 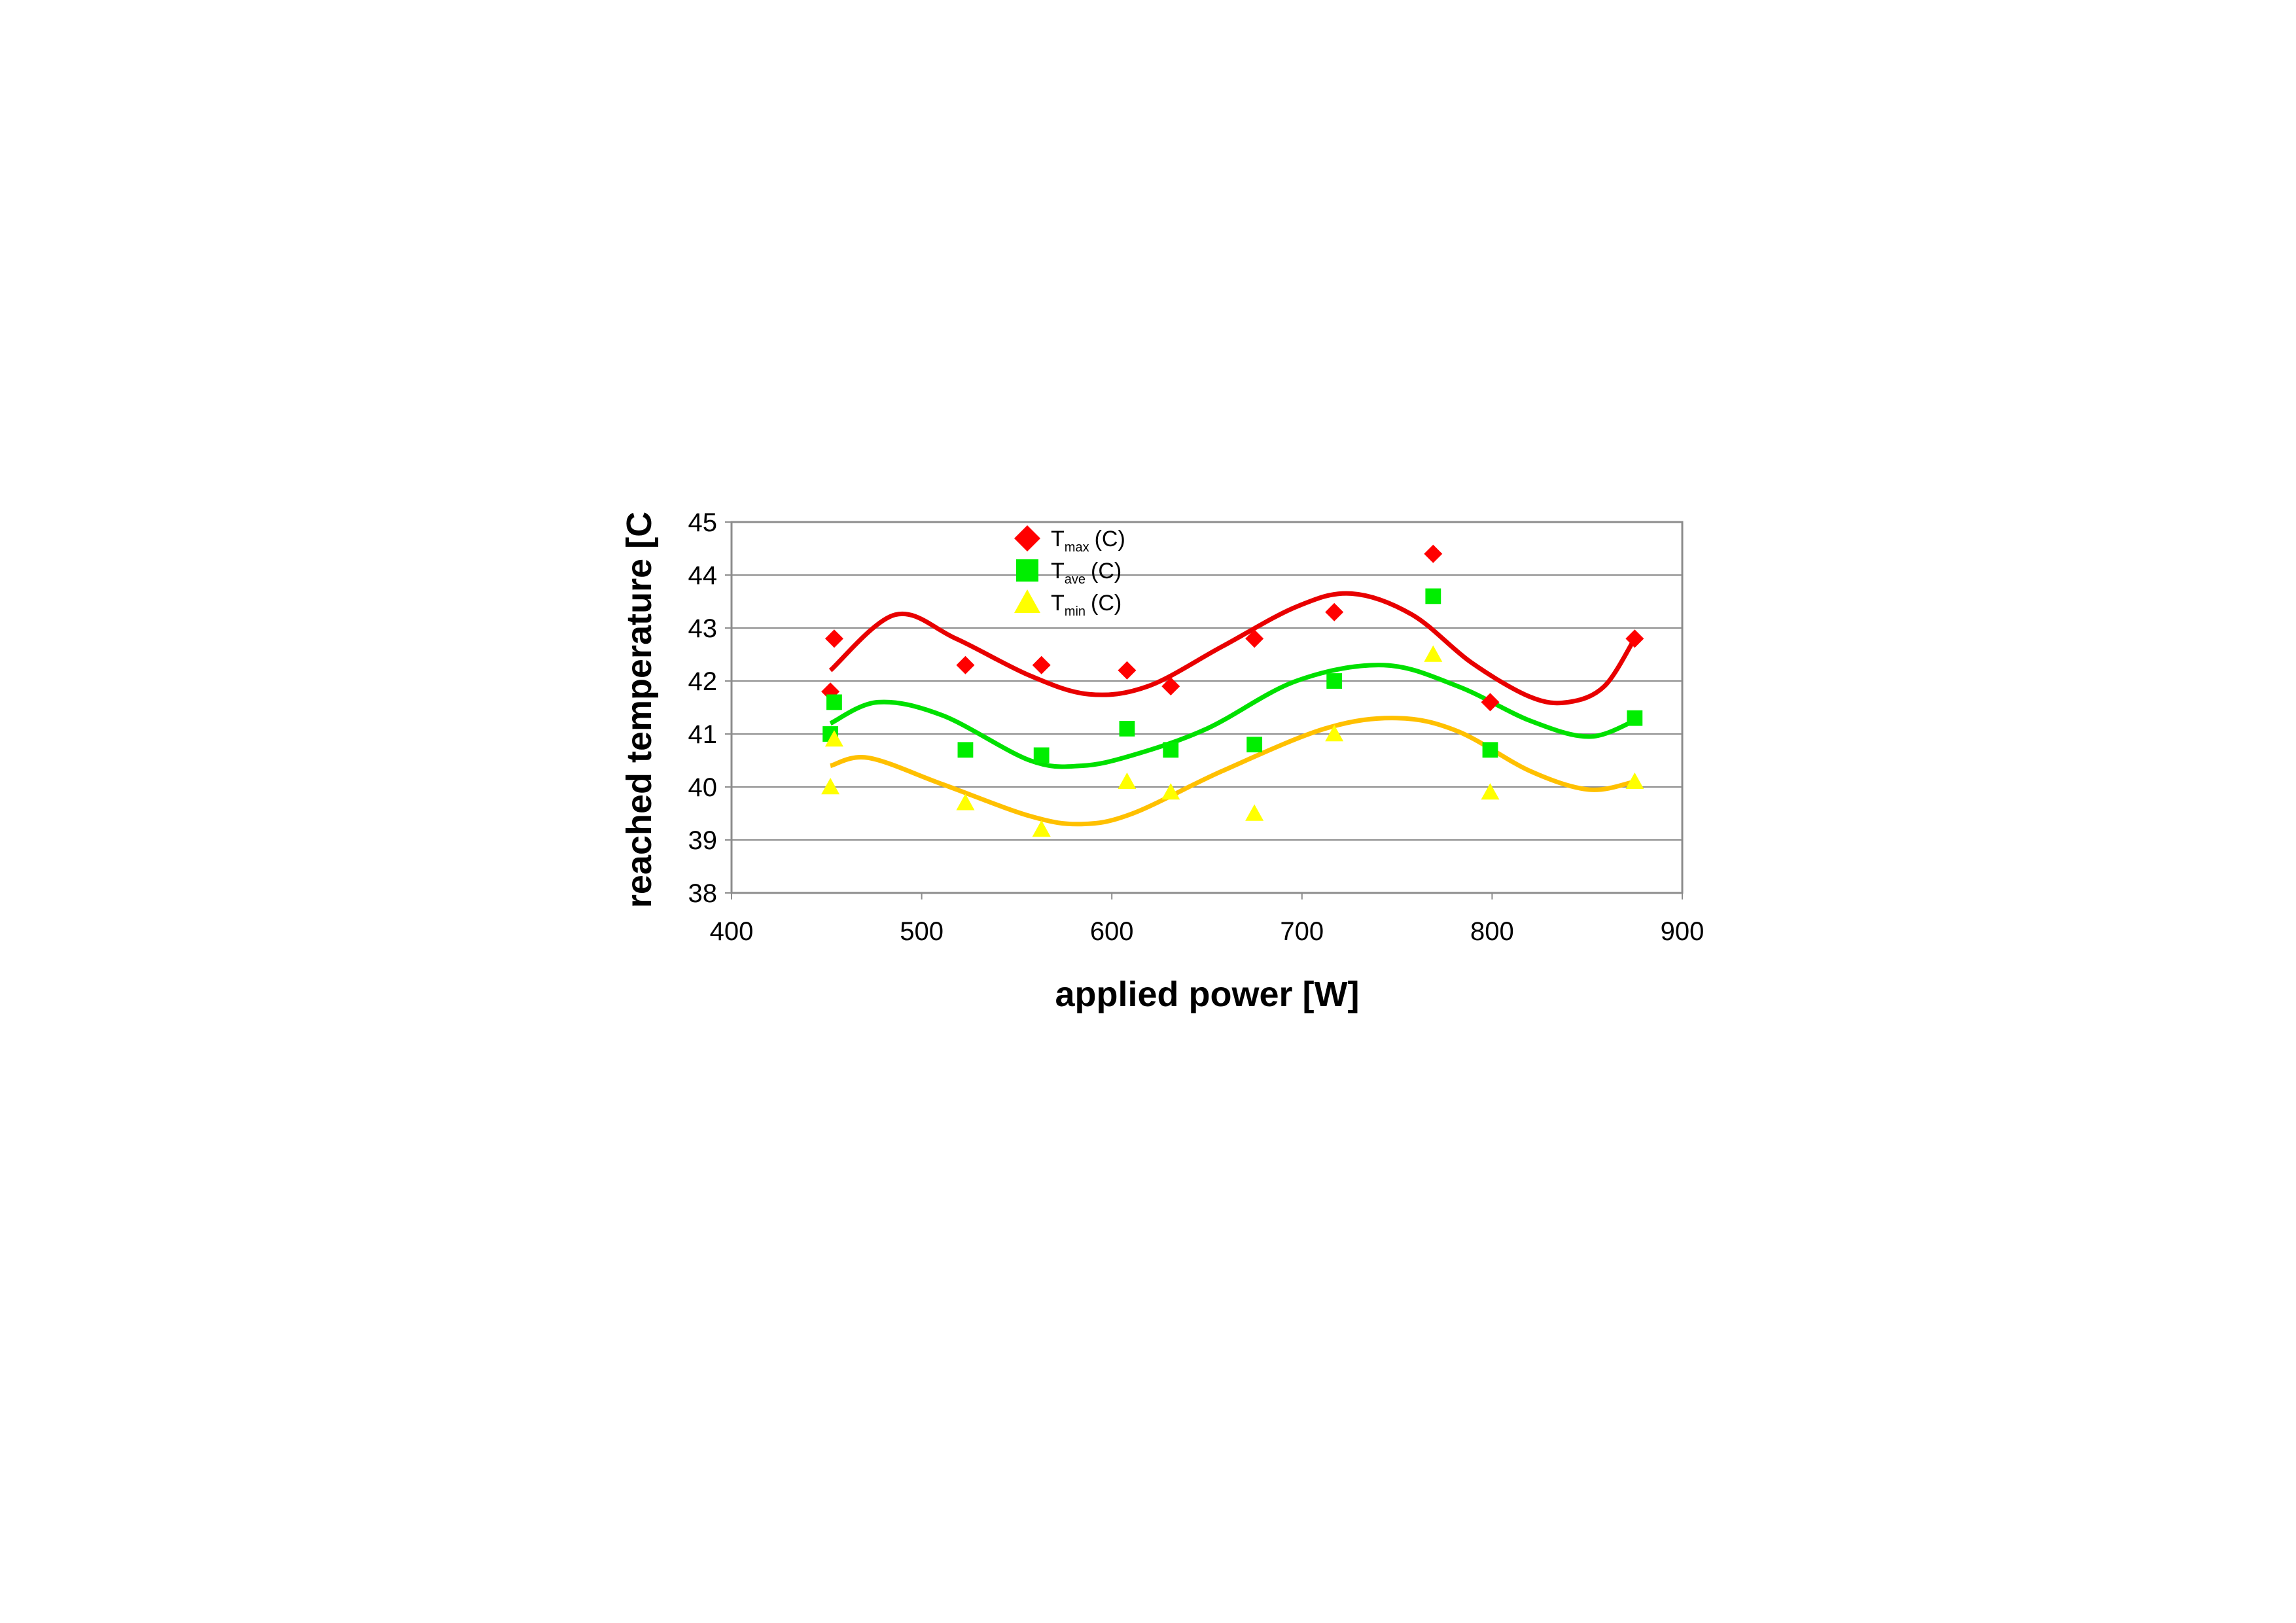 What do you see at coordinates (1683, 931) in the screenshot?
I see `x-tick-label: 900` at bounding box center [1683, 931].